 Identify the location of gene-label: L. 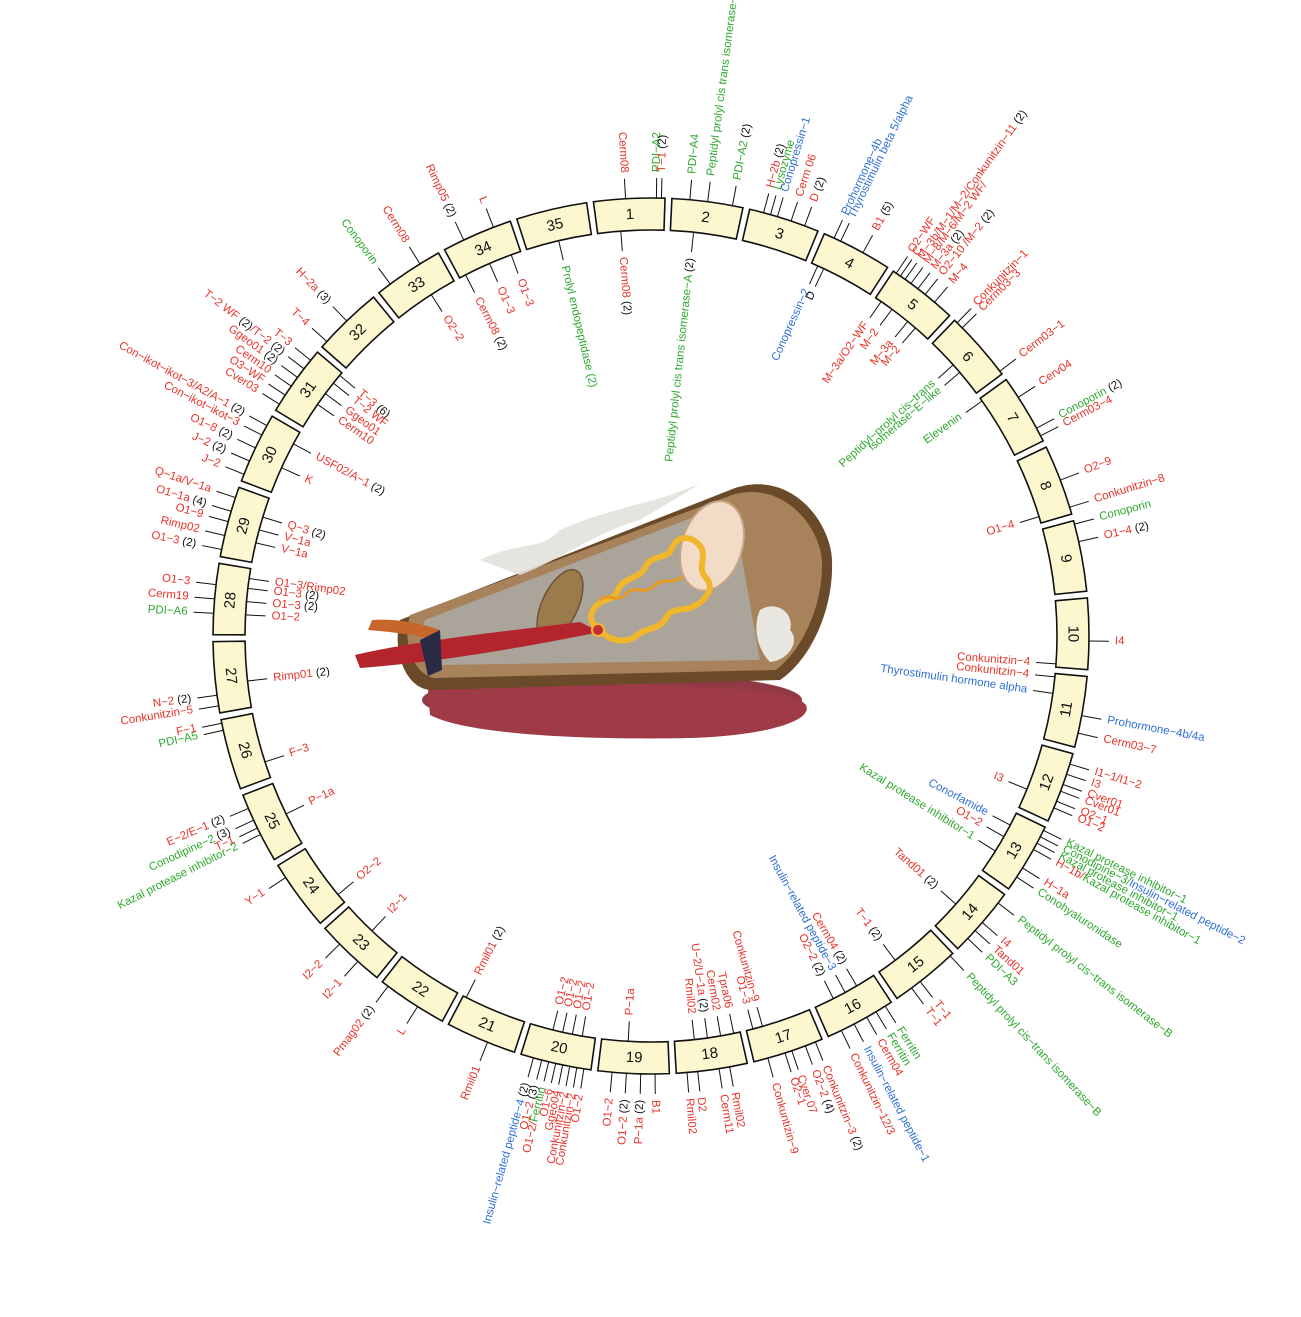
(402, 1031).